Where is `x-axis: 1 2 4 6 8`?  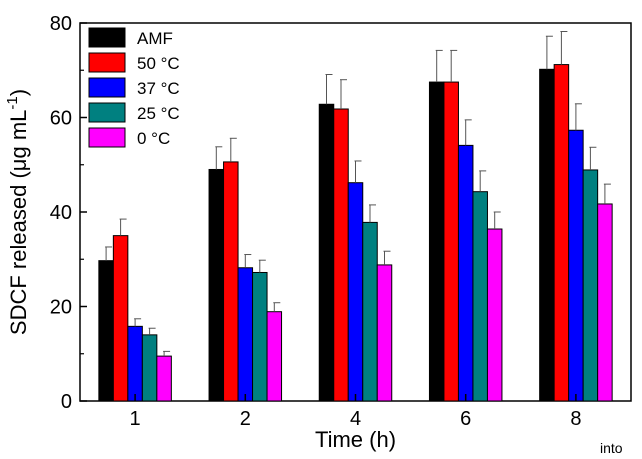
x-axis: 1 2 4 6 8 is located at coordinates (355, 412).